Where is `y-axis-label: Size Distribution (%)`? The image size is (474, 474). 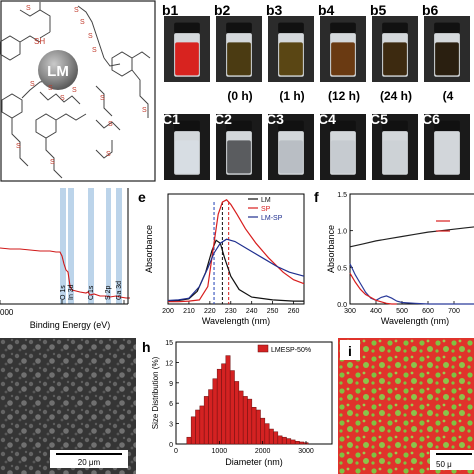
y-axis-label: Size Distribution (%) is located at coordinates (155, 392).